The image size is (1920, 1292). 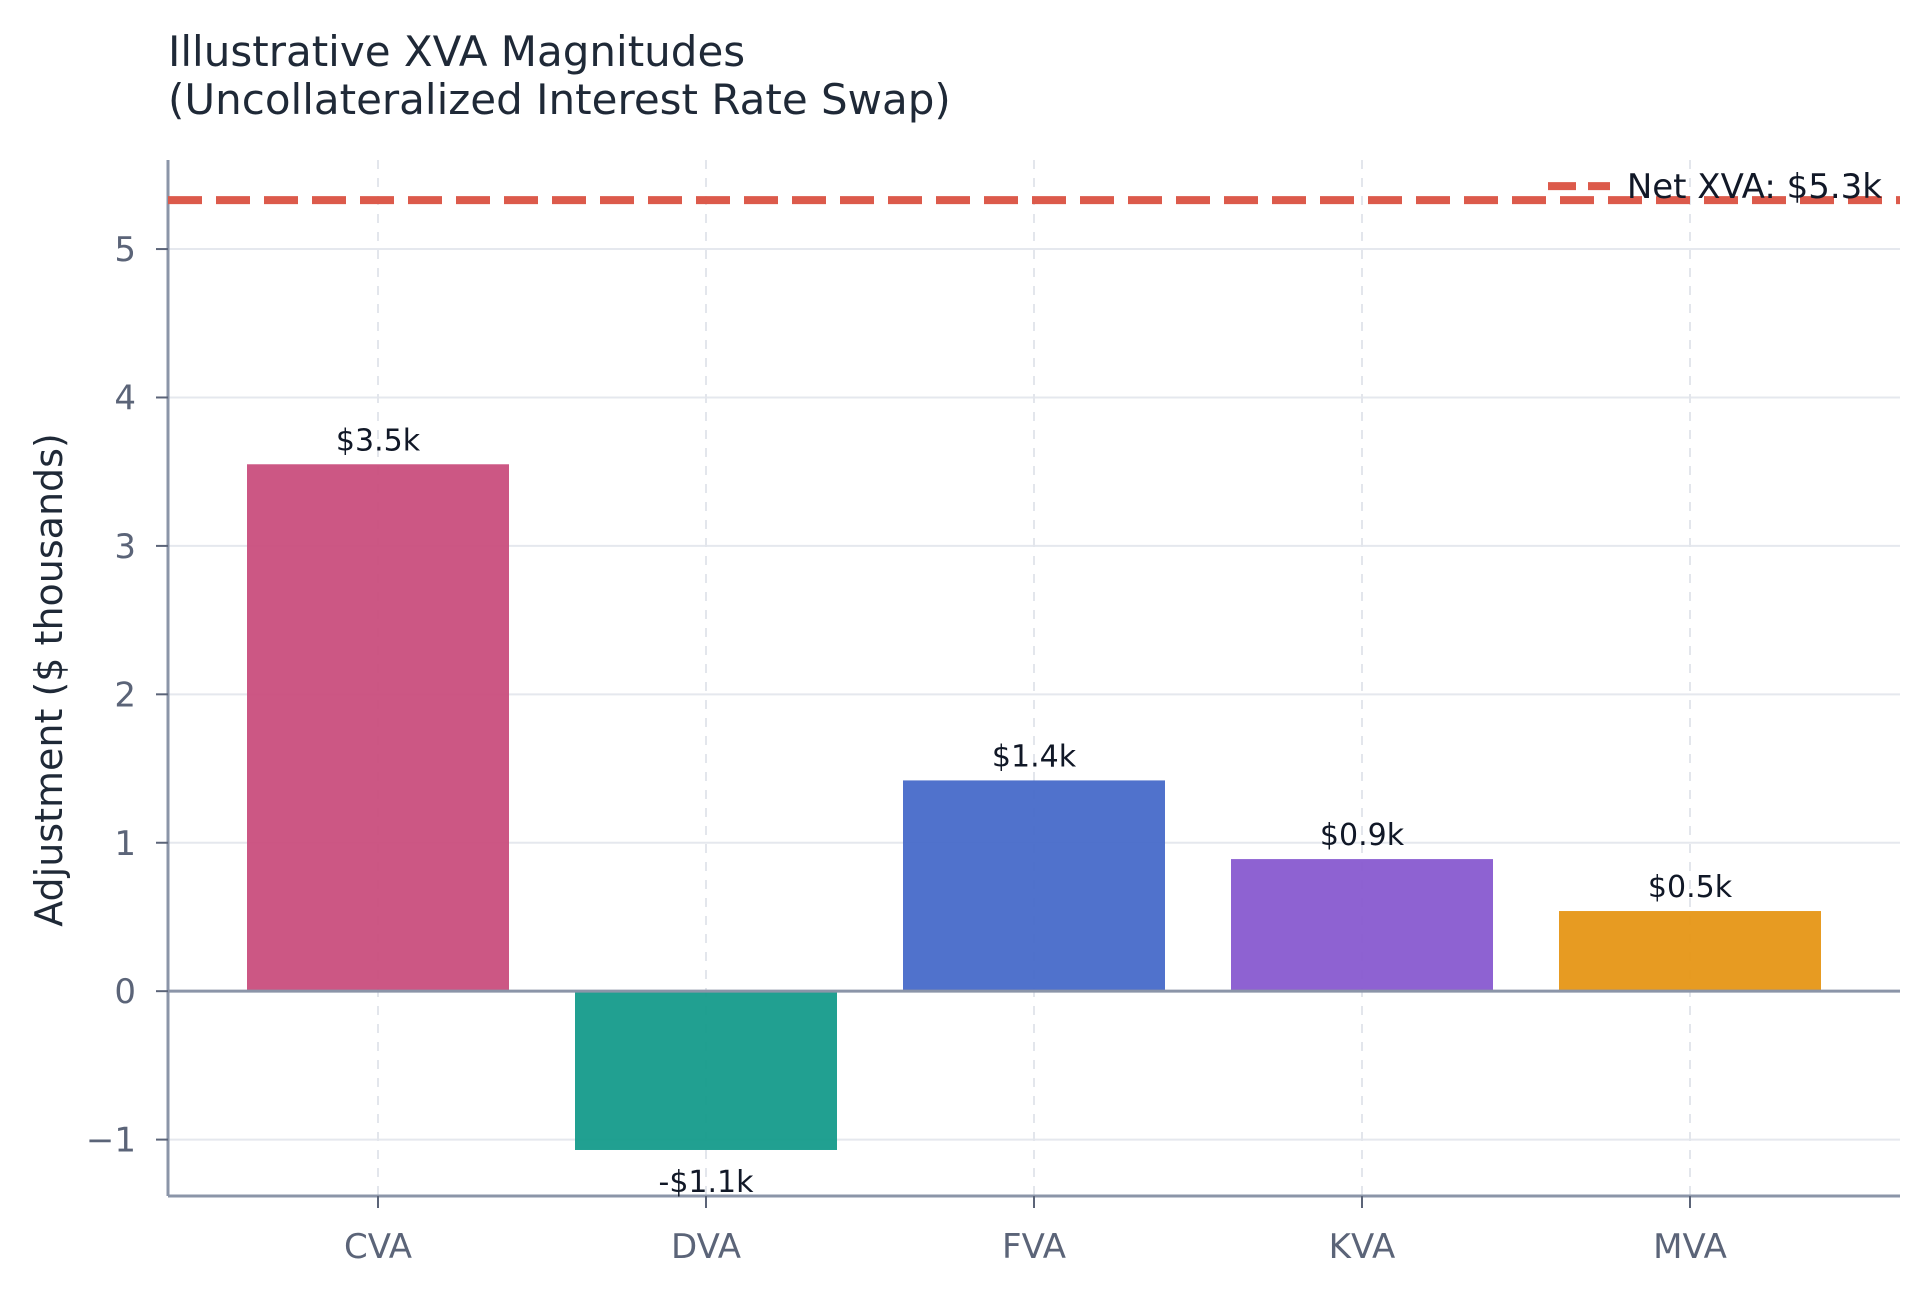 I want to click on y-tick-label-1: 0, so click(x=125, y=992).